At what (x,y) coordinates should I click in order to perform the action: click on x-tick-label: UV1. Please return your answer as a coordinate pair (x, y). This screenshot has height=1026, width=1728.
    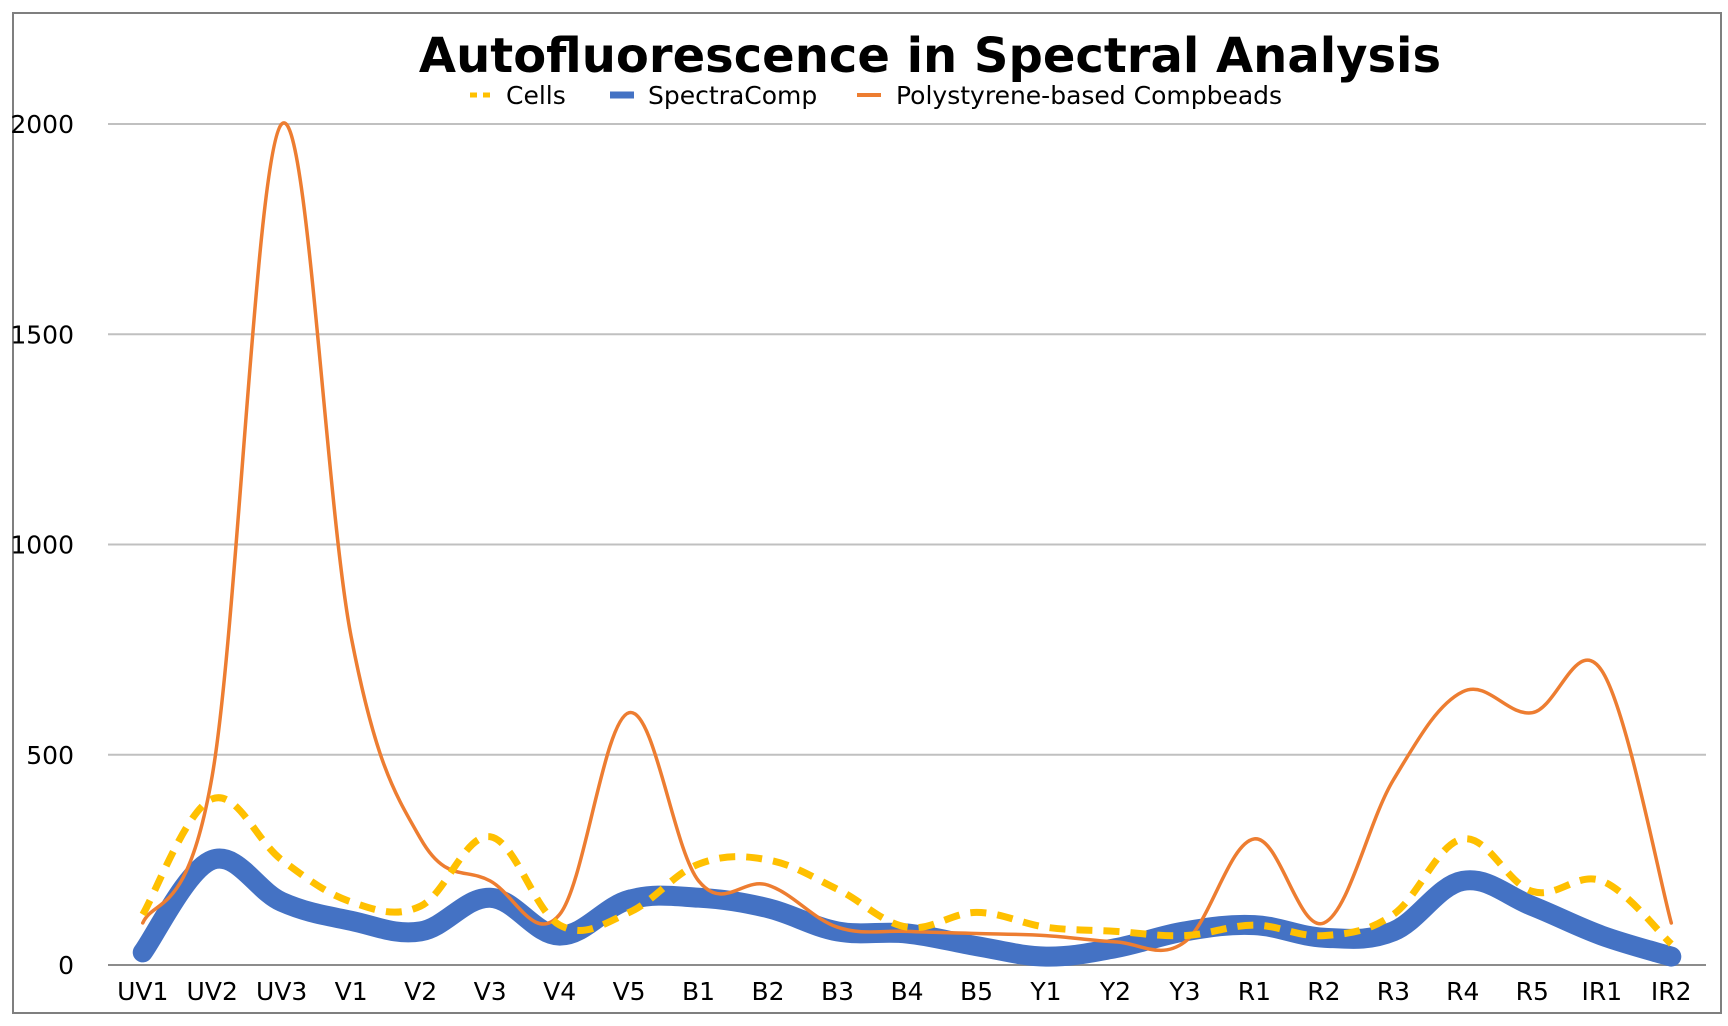
    Looking at the image, I should click on (142, 991).